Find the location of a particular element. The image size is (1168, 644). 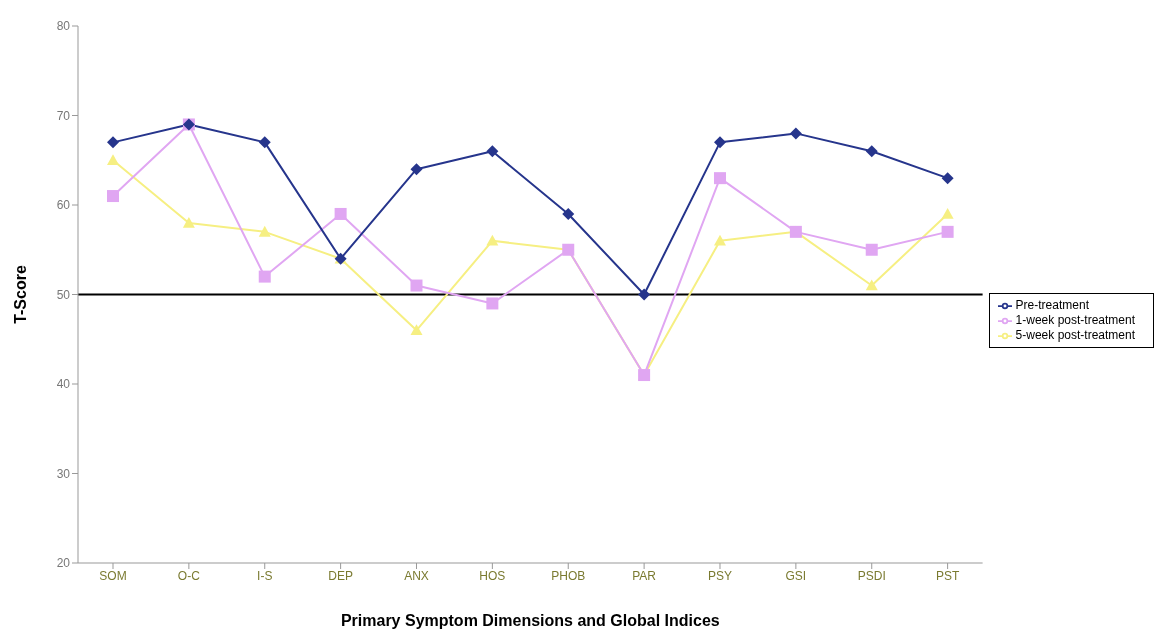

y-tick-label: 50 is located at coordinates (63, 294).